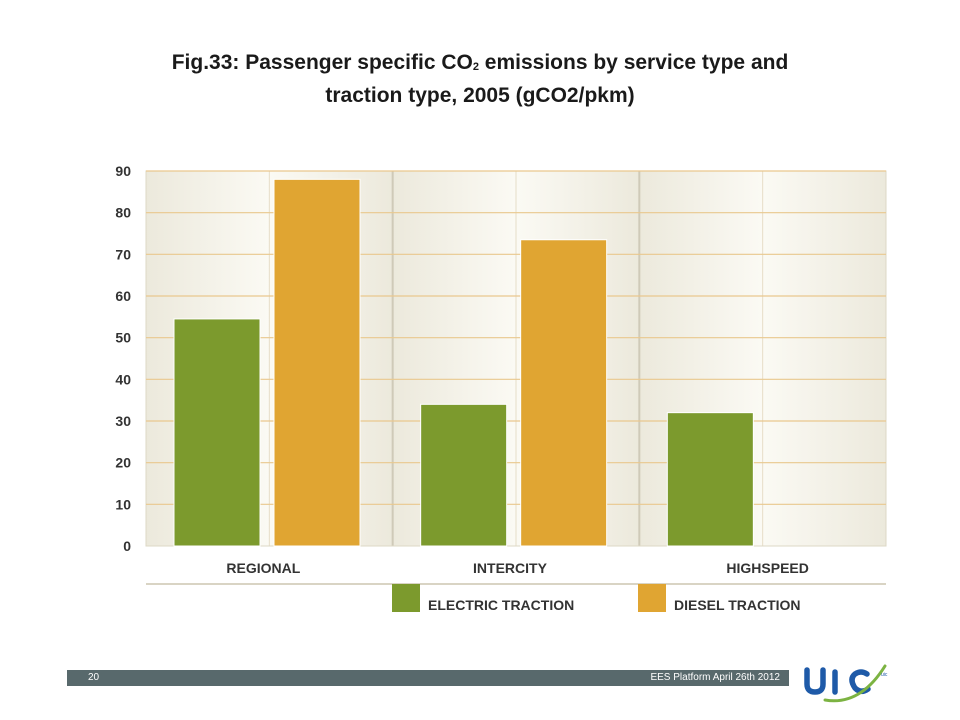 This screenshot has height=720, width=960. I want to click on y-tick-label: 20, so click(123, 463).